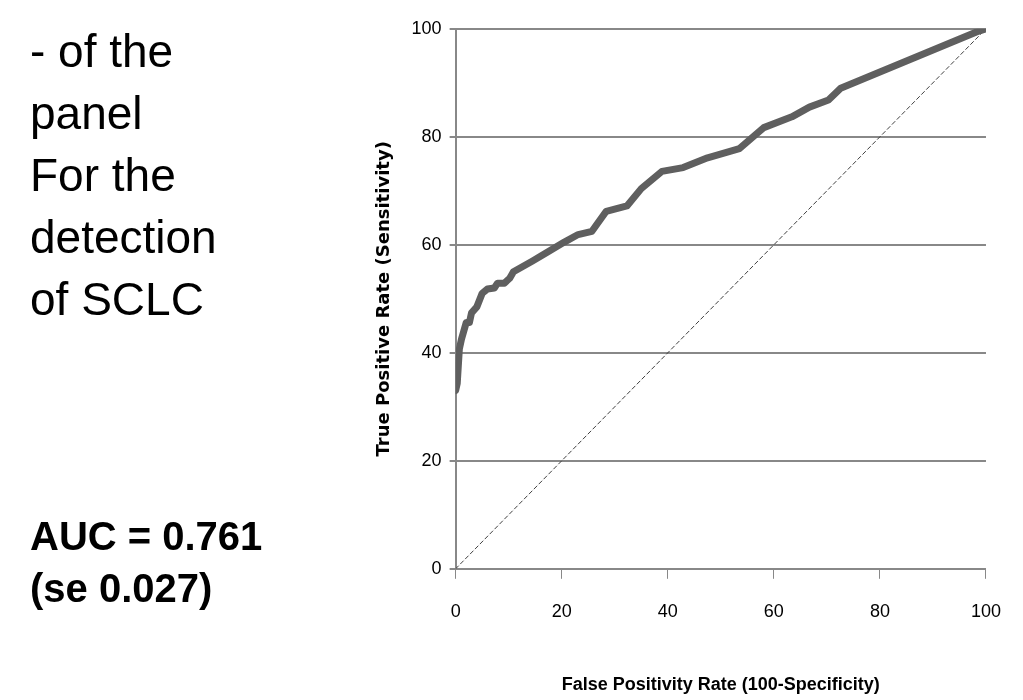 This screenshot has height=700, width=1023. I want to click on y-tick-label: 100, so click(426, 27).